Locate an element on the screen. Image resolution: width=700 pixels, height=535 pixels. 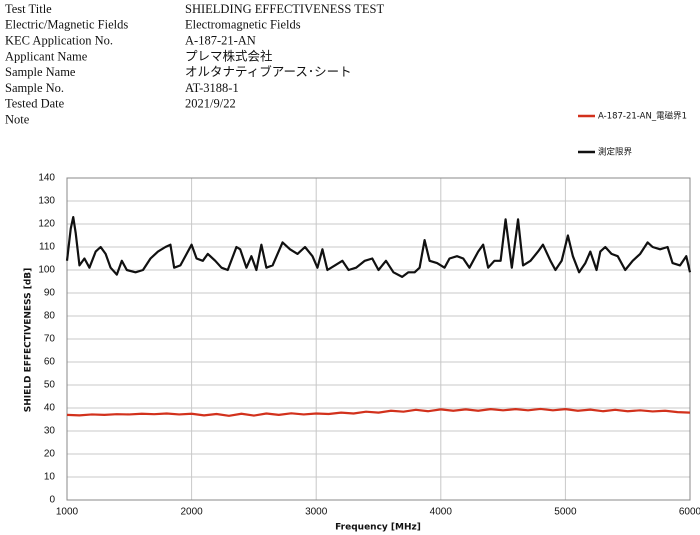
y-tick-label: 90 is located at coordinates (50, 293).